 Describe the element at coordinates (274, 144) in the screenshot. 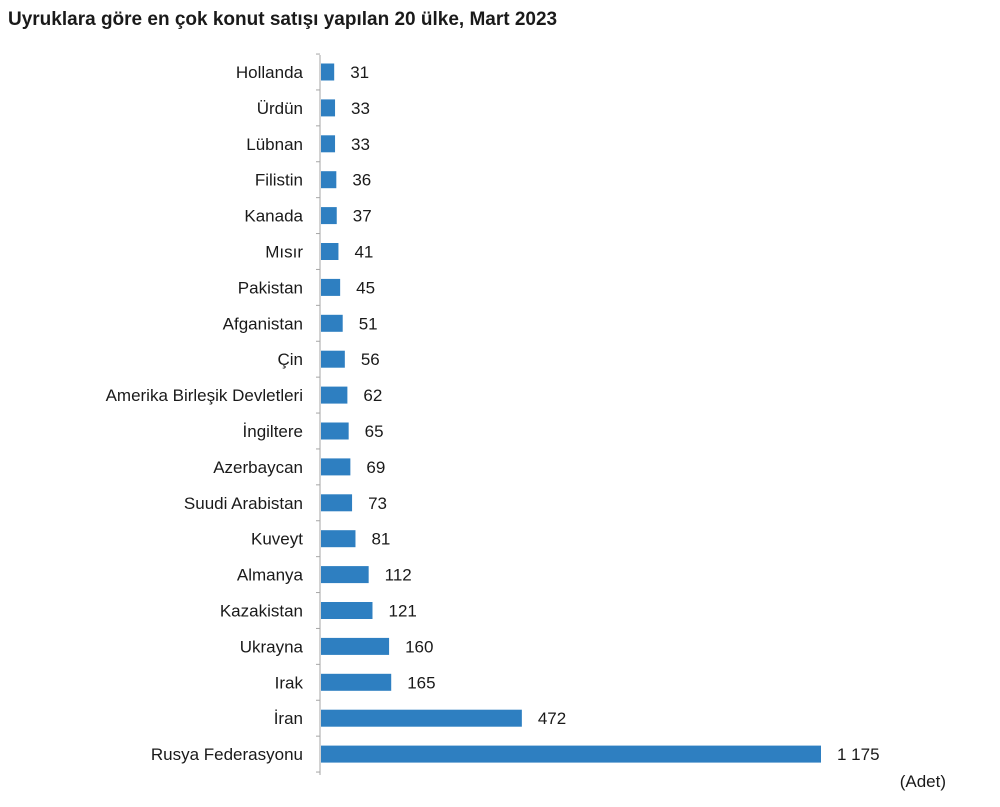

I see `category-label: Lübnan` at that location.